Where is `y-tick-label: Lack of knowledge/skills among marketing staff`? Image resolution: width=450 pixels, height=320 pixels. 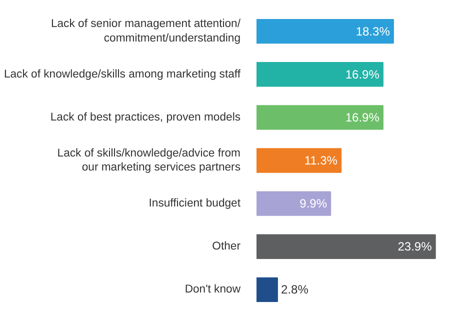
y-tick-label: Lack of knowledge/skills among marketing staff is located at coordinates (123, 74).